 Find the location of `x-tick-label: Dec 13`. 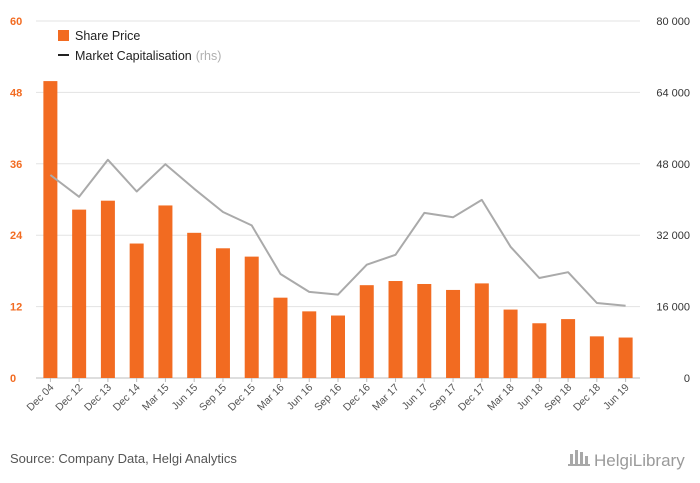

x-tick-label: Dec 13 is located at coordinates (98, 398).